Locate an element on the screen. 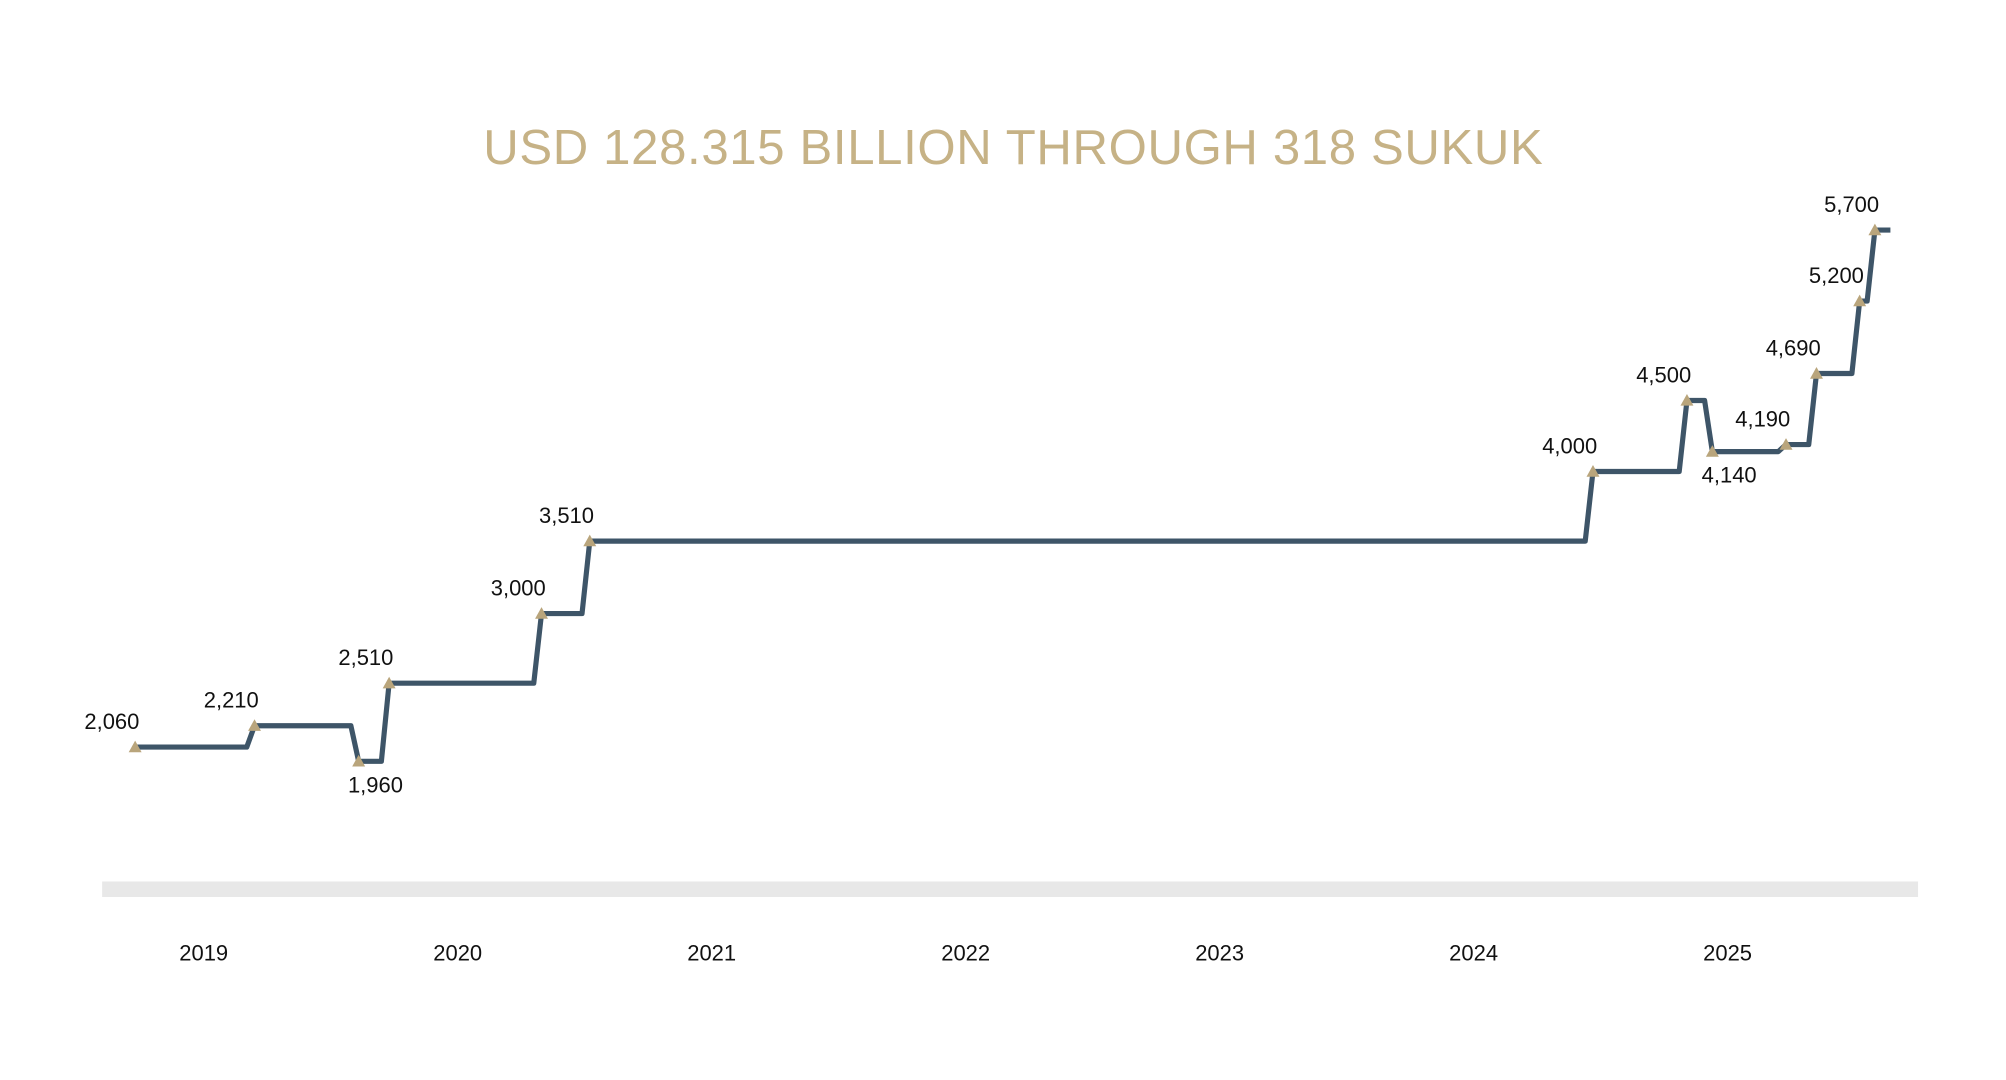 The image size is (2006, 1080). x-tick-label: 2022 is located at coordinates (965, 952).